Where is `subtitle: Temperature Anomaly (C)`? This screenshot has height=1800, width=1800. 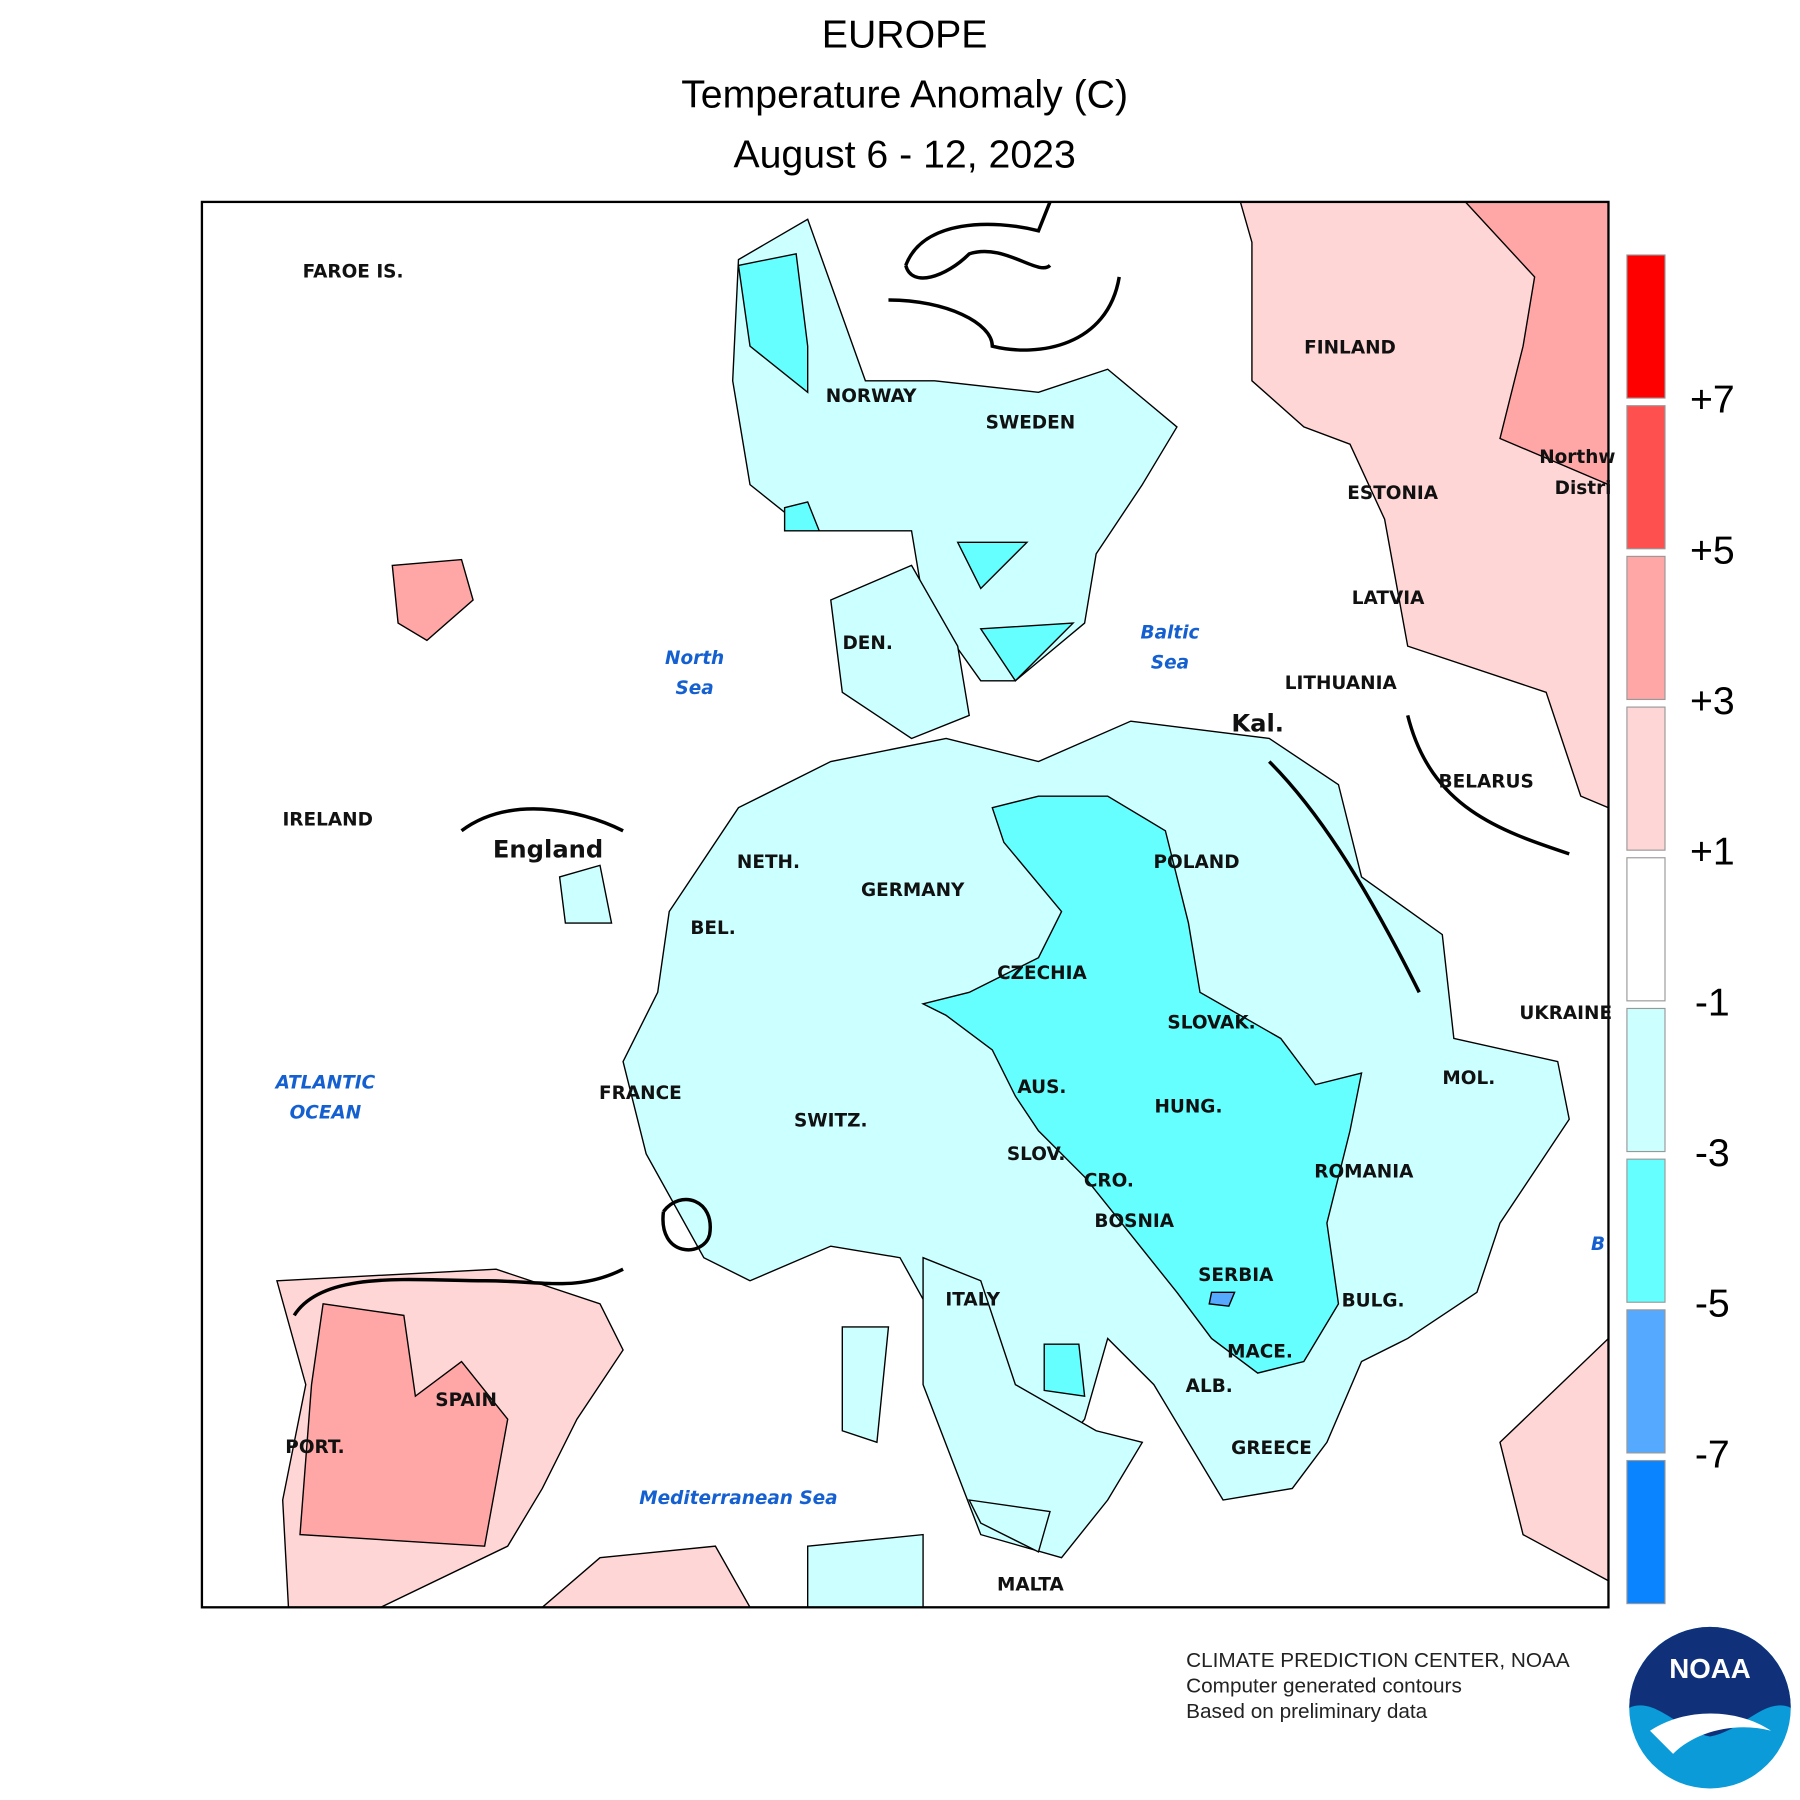 subtitle: Temperature Anomaly (C) is located at coordinates (904, 94).